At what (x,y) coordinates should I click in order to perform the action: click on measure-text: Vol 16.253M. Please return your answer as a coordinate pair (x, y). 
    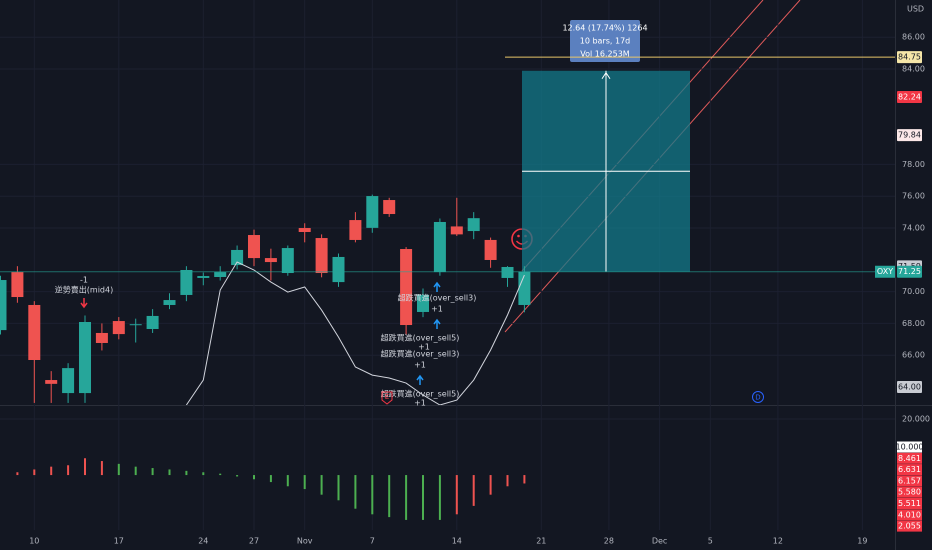
    Looking at the image, I should click on (605, 54).